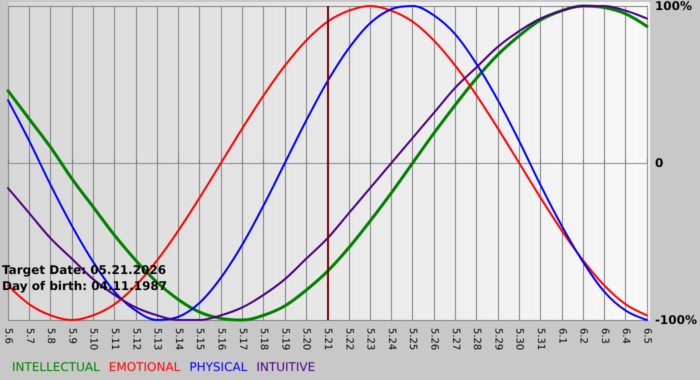  I want to click on x-tick-label: 5.29, so click(498, 339).